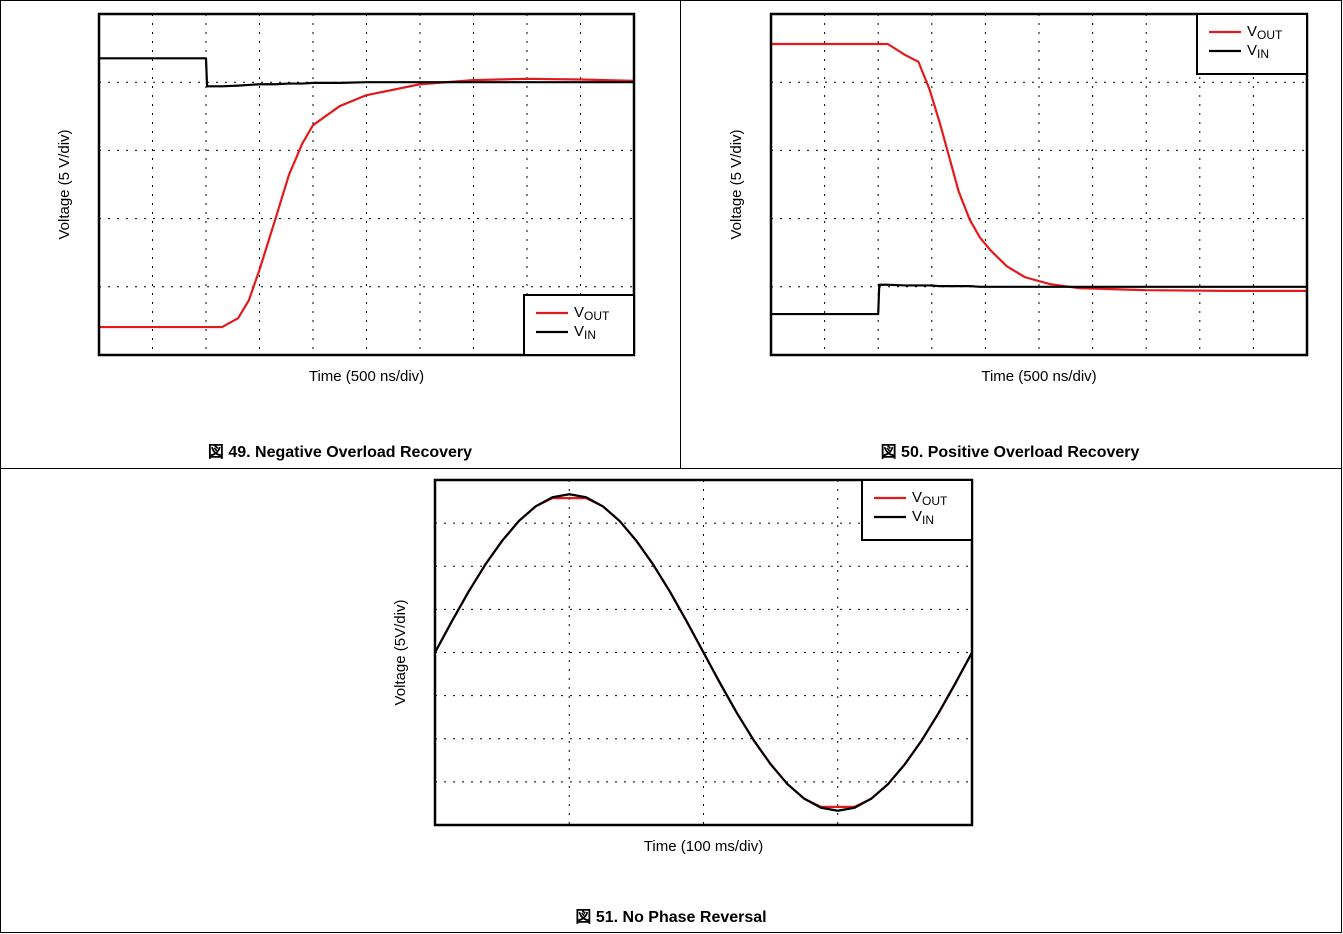  I want to click on figure-caption: 図 51. No Phase Reversal, so click(670, 917).